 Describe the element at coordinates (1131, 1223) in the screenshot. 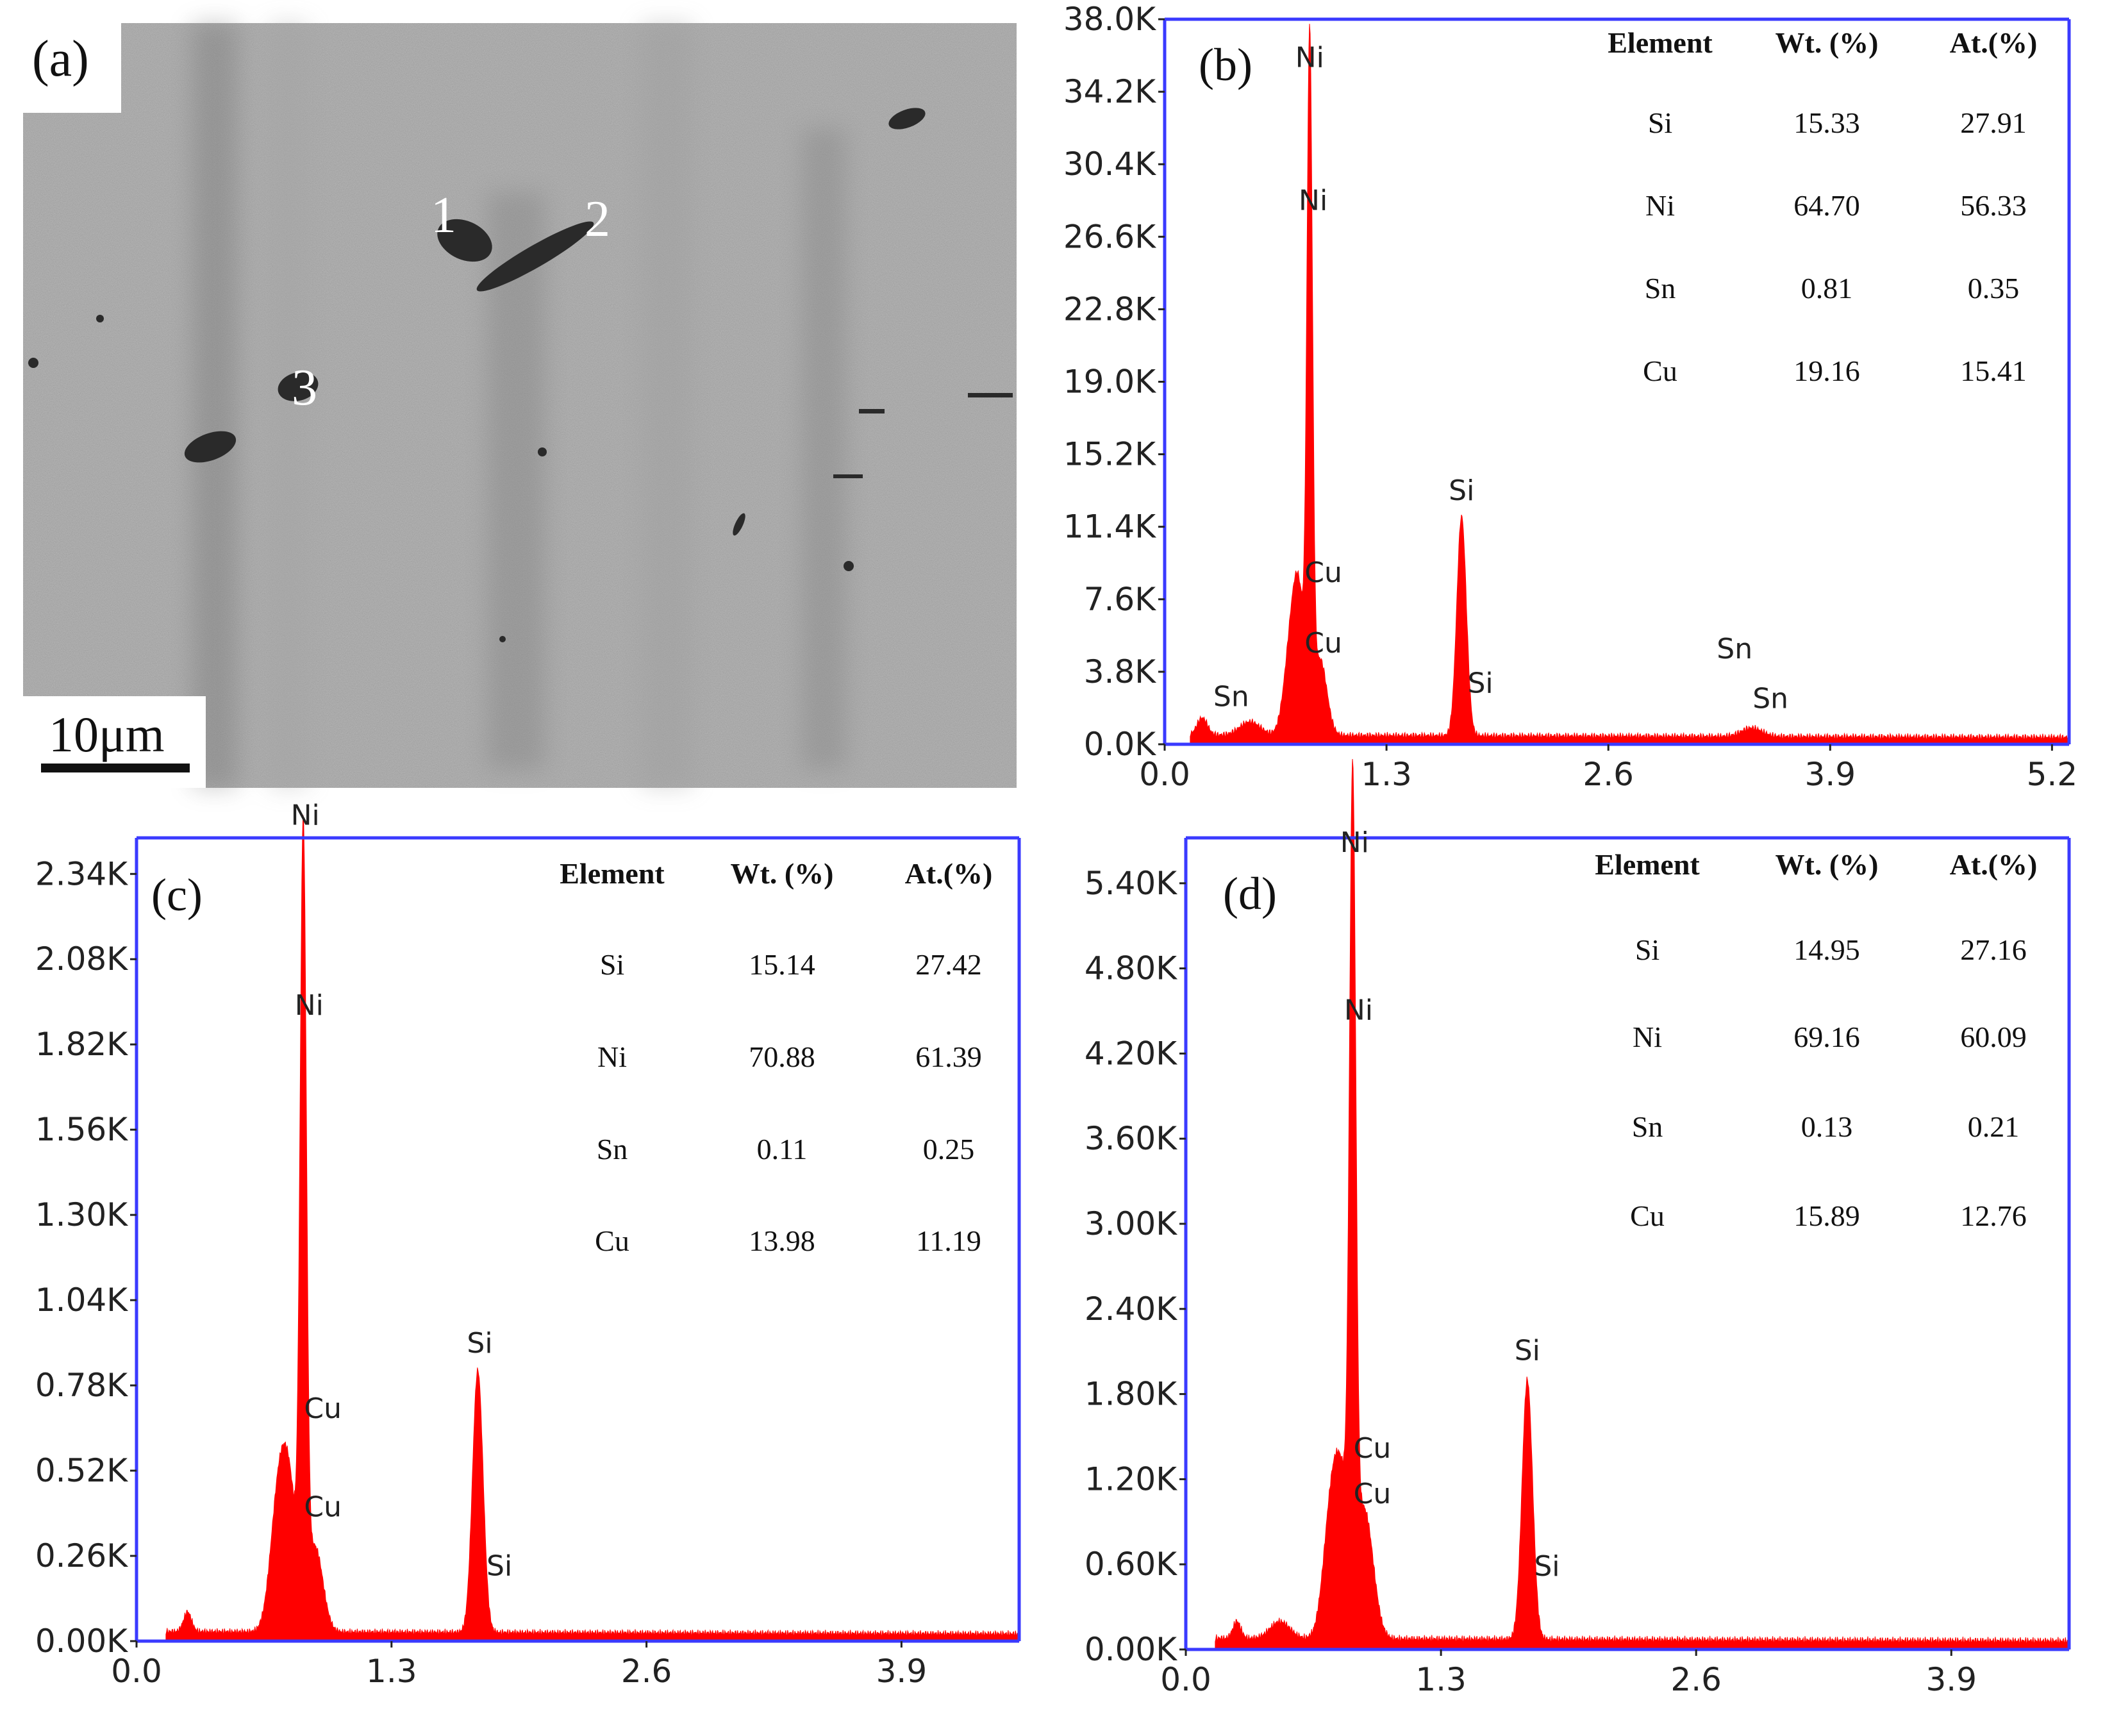

I see `y-tick-label: 3.00K` at that location.